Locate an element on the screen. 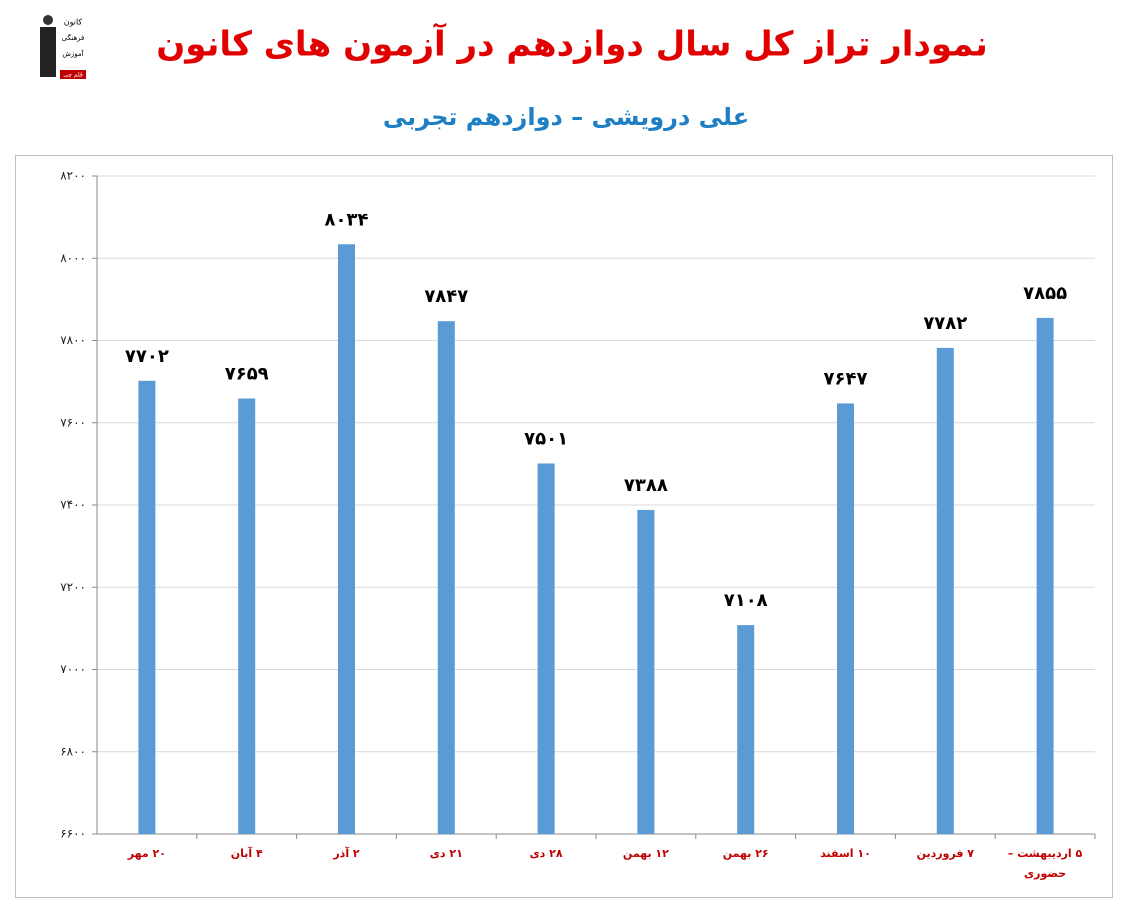 Image resolution: width=1135 pixels, height=913 pixels. value-label: ۷۱۰۸ is located at coordinates (746, 600).